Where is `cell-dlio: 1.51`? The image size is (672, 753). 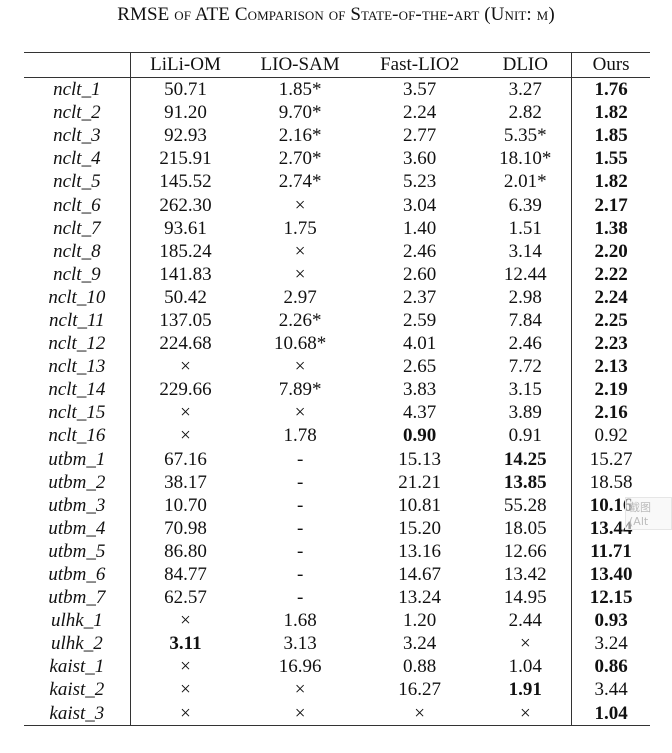 cell-dlio: 1.51 is located at coordinates (526, 228).